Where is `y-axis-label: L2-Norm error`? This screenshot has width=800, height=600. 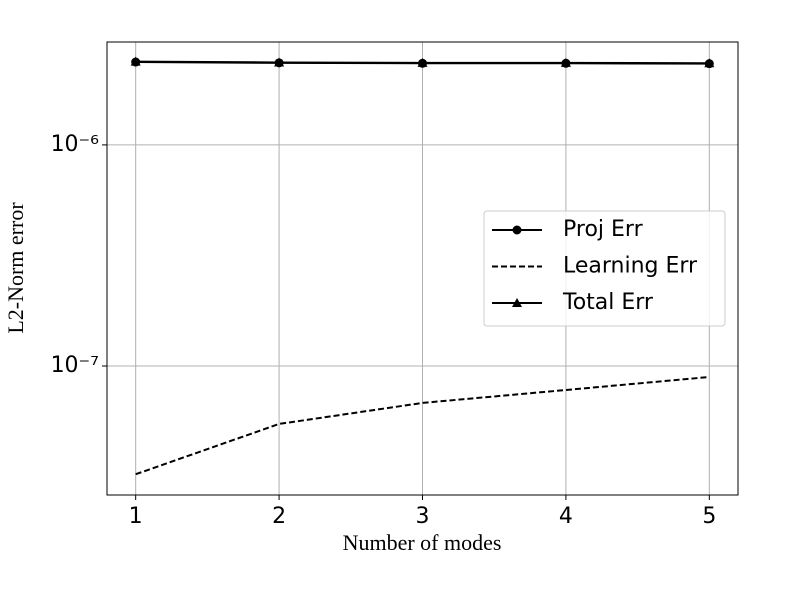 y-axis-label: L2-Norm error is located at coordinates (15, 268).